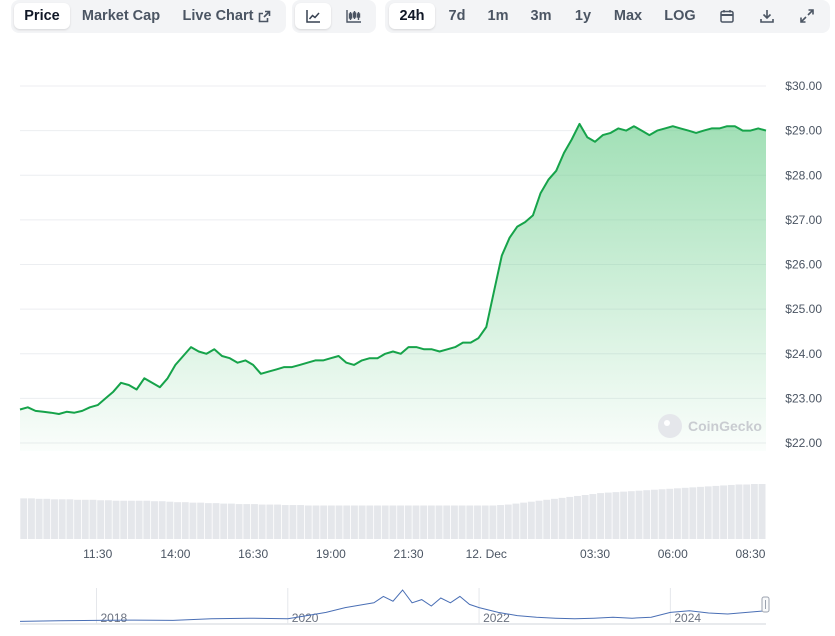  Describe the element at coordinates (803, 220) in the screenshot. I see `y-axis-tick-label: $27.00` at that location.